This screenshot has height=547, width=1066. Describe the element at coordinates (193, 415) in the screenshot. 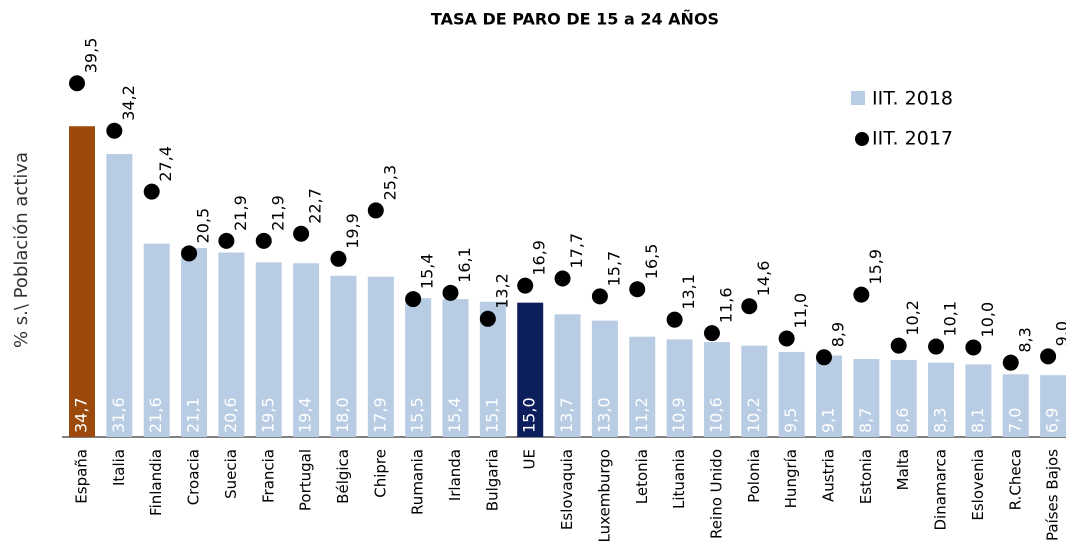

I see `bar-value-label: 21,1` at that location.